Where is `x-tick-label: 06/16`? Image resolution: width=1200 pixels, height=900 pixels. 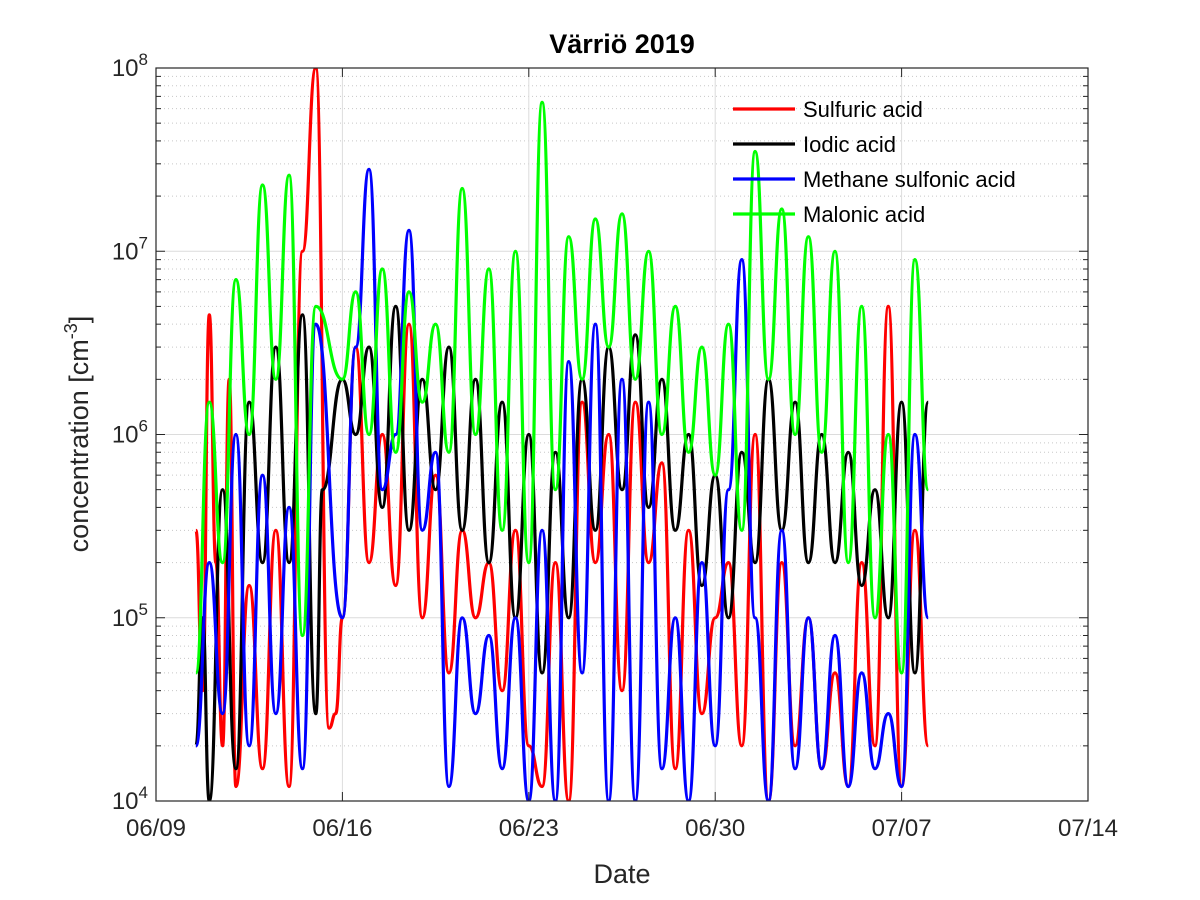
x-tick-label: 06/16 is located at coordinates (342, 828).